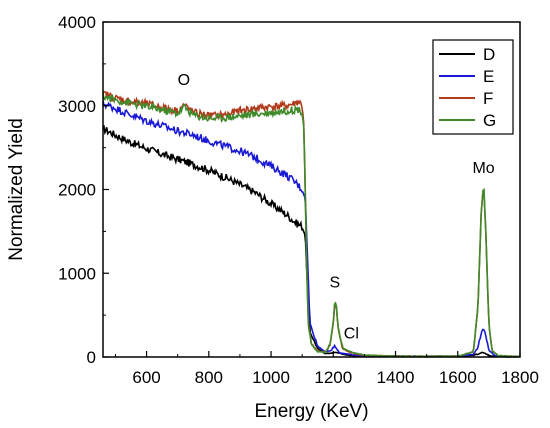 The width and height of the screenshot is (550, 428). What do you see at coordinates (146, 377) in the screenshot?
I see `x-tick-label: 600` at bounding box center [146, 377].